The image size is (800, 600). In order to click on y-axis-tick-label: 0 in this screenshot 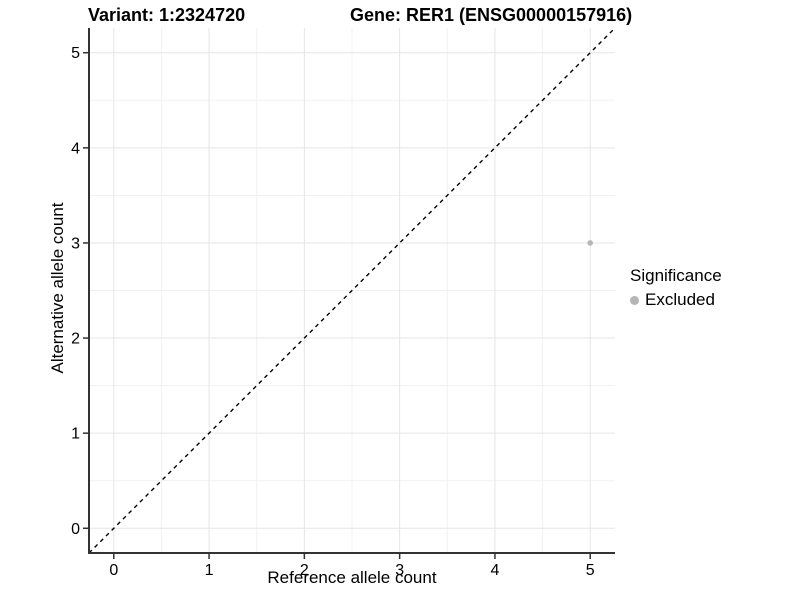, I will do `click(75, 529)`.